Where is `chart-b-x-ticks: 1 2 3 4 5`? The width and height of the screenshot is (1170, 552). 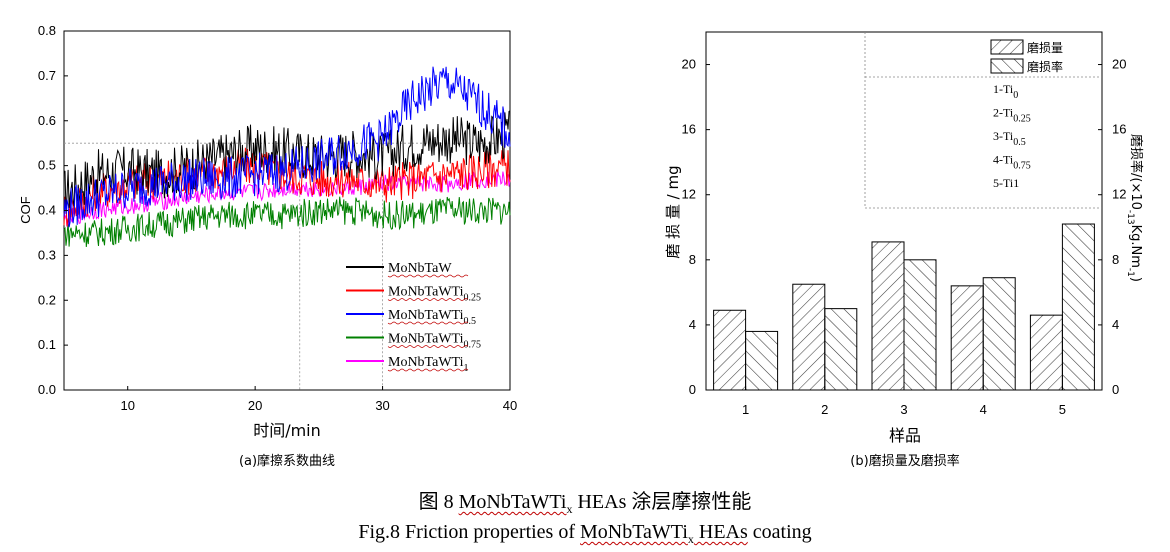 chart-b-x-ticks: 1 2 3 4 5 is located at coordinates (904, 401).